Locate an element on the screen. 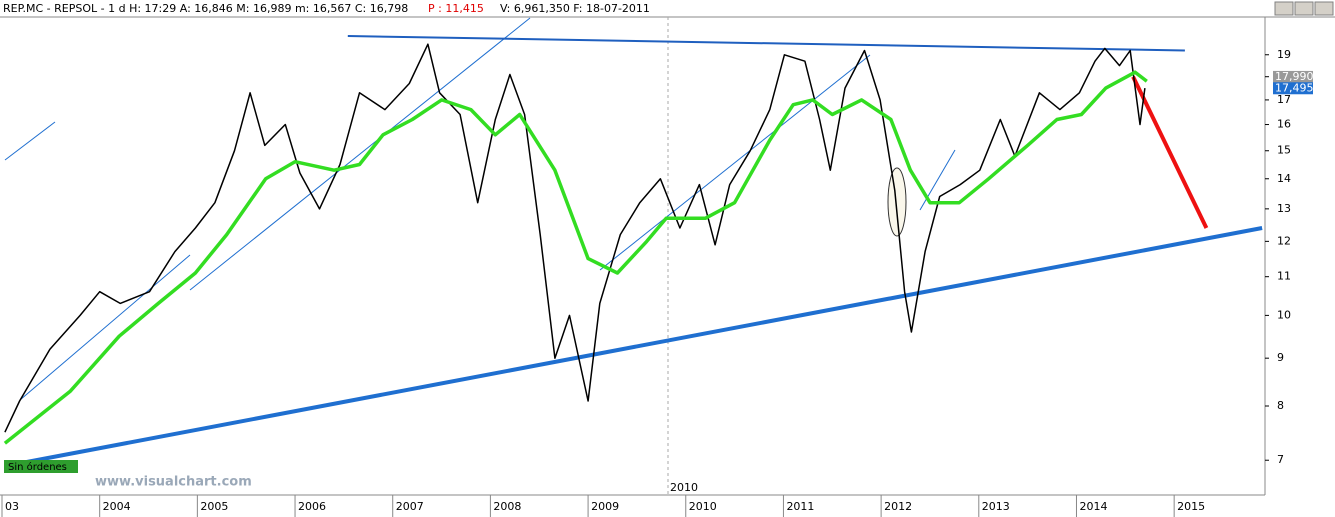 The width and height of the screenshot is (1335, 517). y-tick-label: 11 is located at coordinates (1284, 276).